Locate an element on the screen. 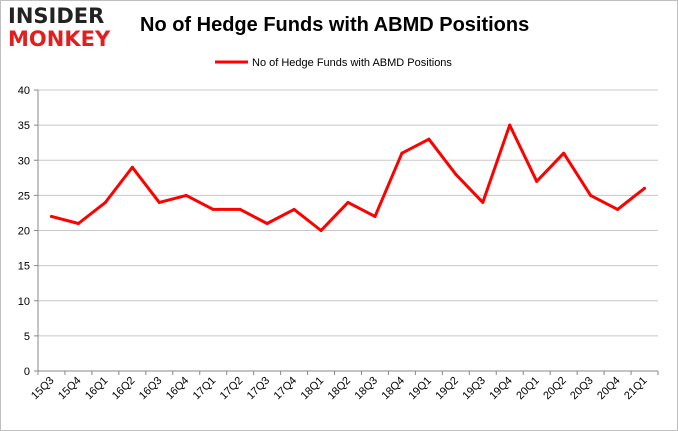 The height and width of the screenshot is (431, 678). x-tick-label: 18Q4 is located at coordinates (394, 389).